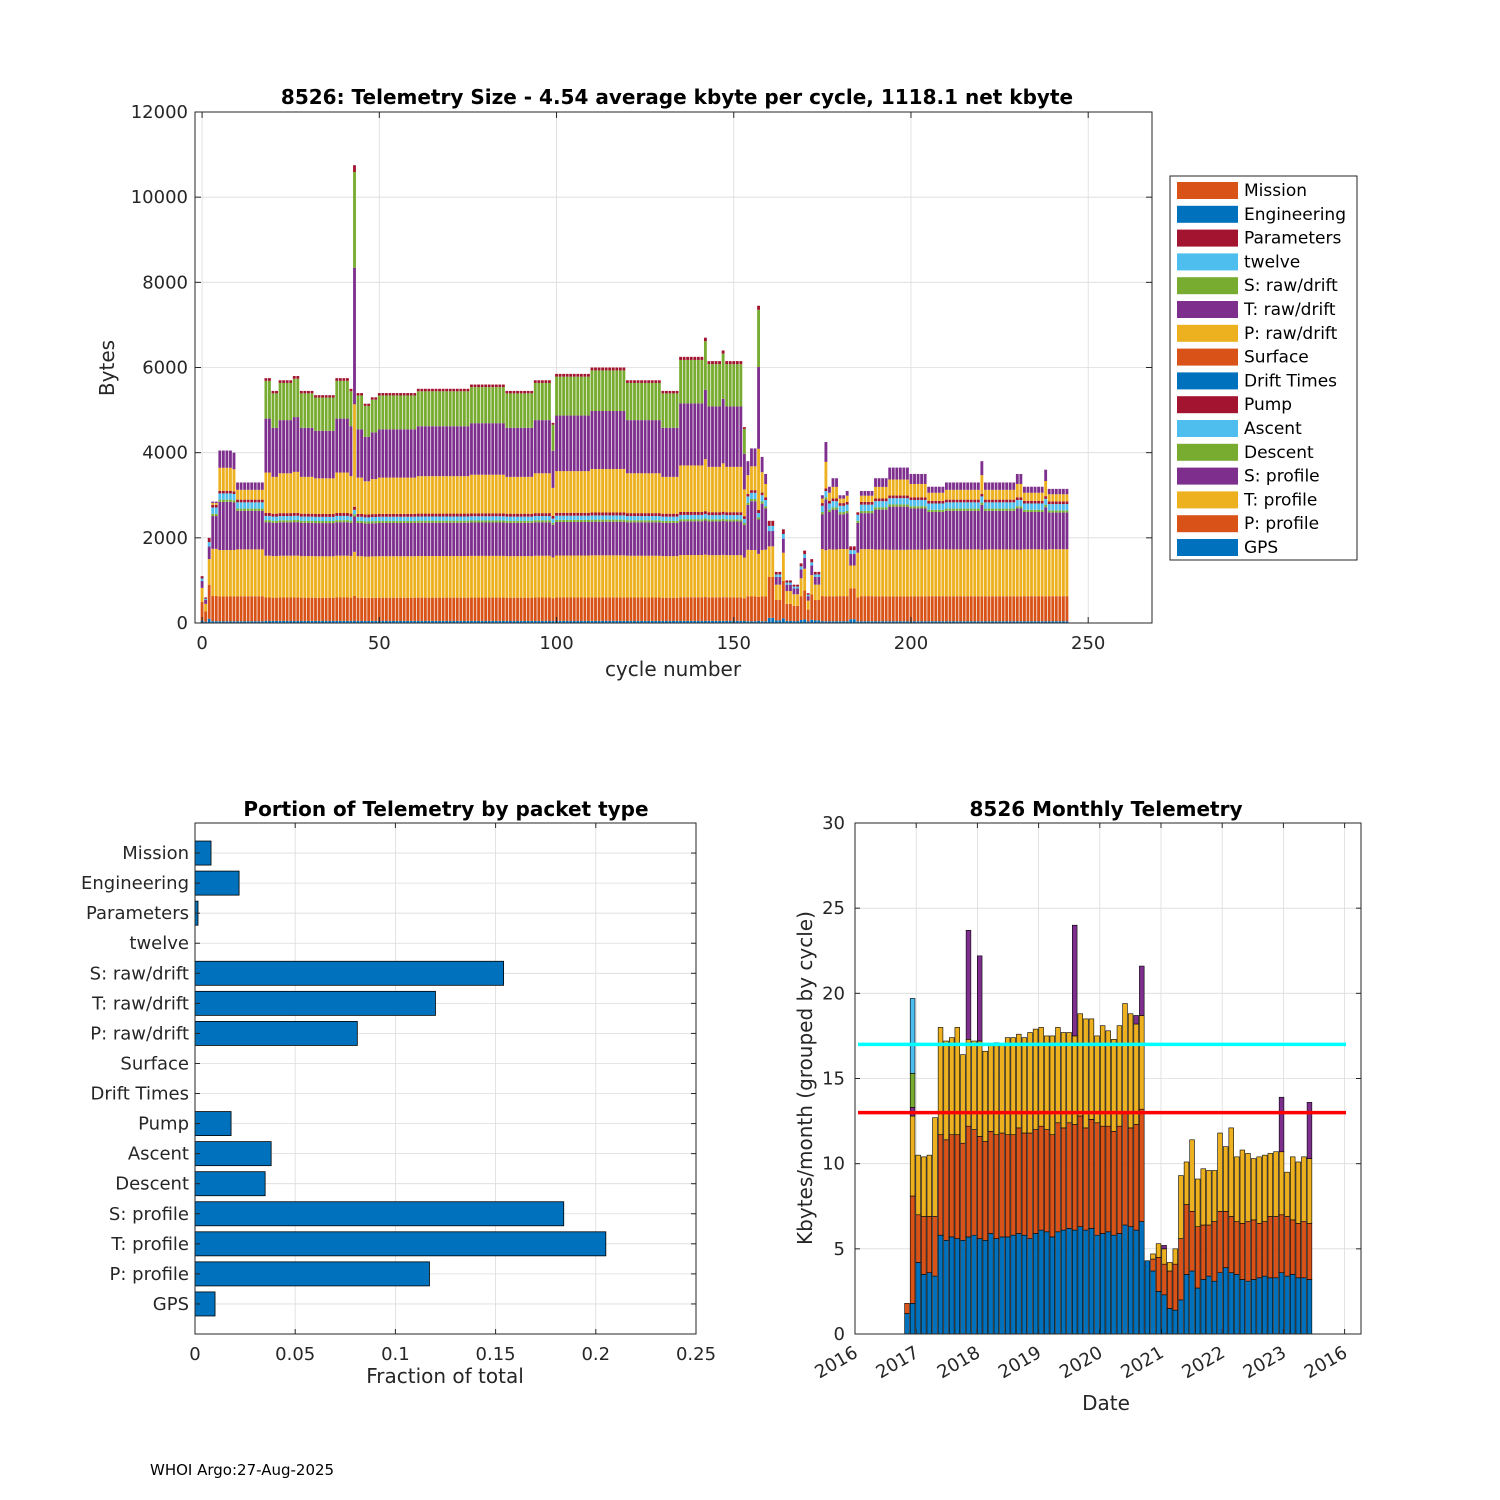 The height and width of the screenshot is (1500, 1500). Describe the element at coordinates (445, 1078) in the screenshot. I see `portion-grid` at that location.